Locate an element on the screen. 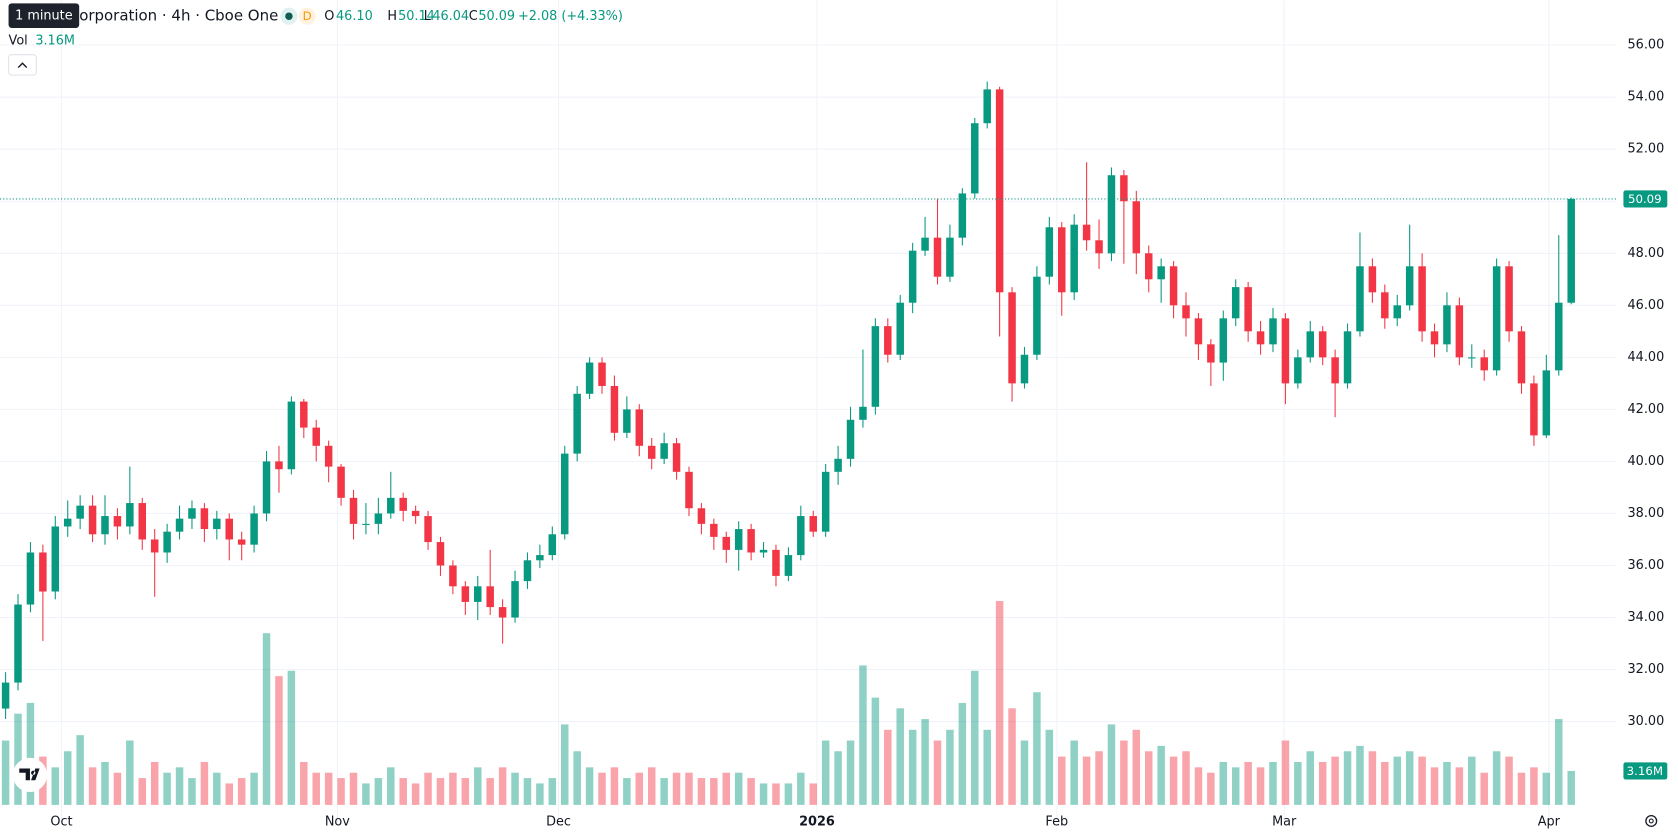 The height and width of the screenshot is (835, 1678). legend-o-label: O is located at coordinates (329, 16).